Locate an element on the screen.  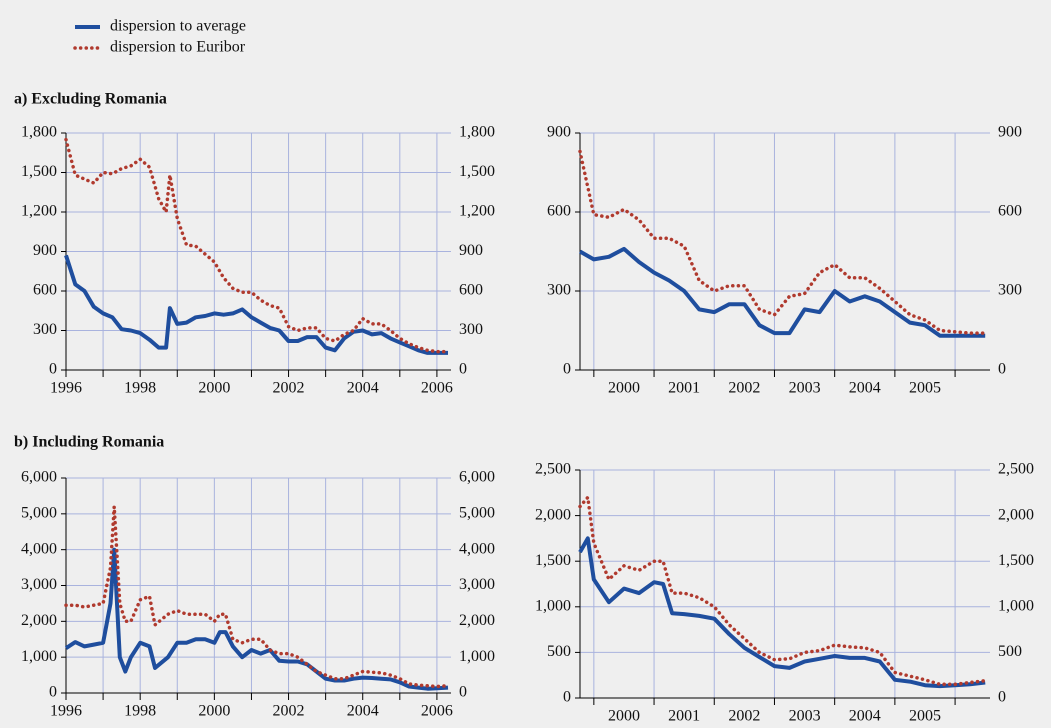
y2-tick-label: 6,000 is located at coordinates (477, 477).